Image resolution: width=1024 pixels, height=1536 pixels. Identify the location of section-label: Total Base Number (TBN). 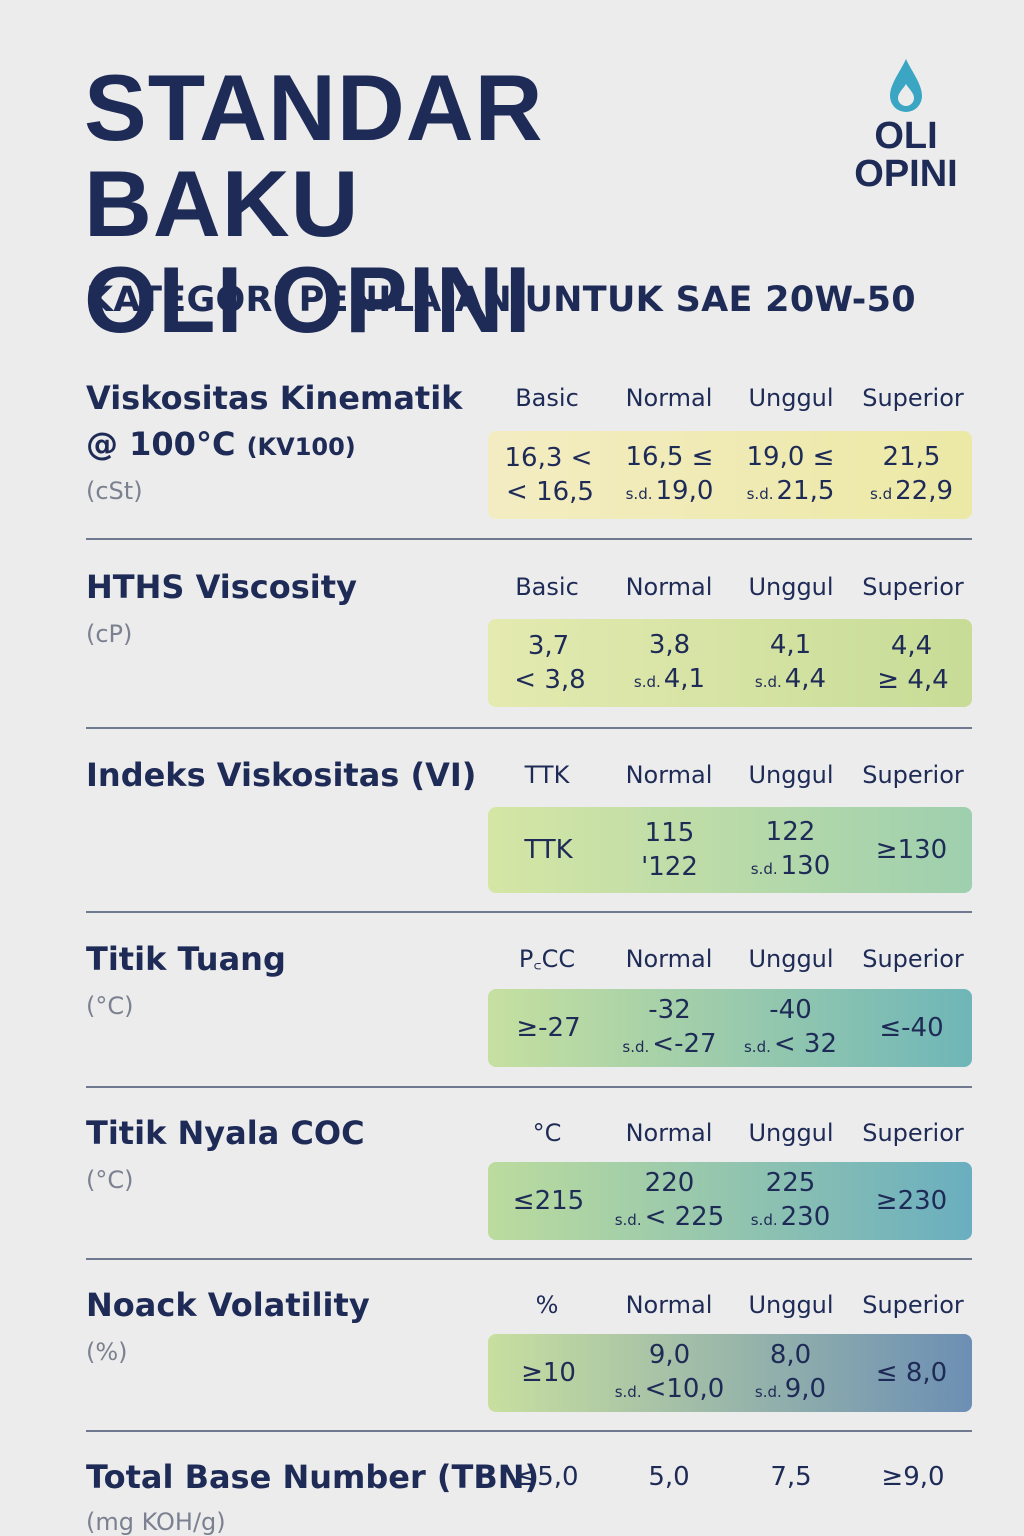
(313, 1477).